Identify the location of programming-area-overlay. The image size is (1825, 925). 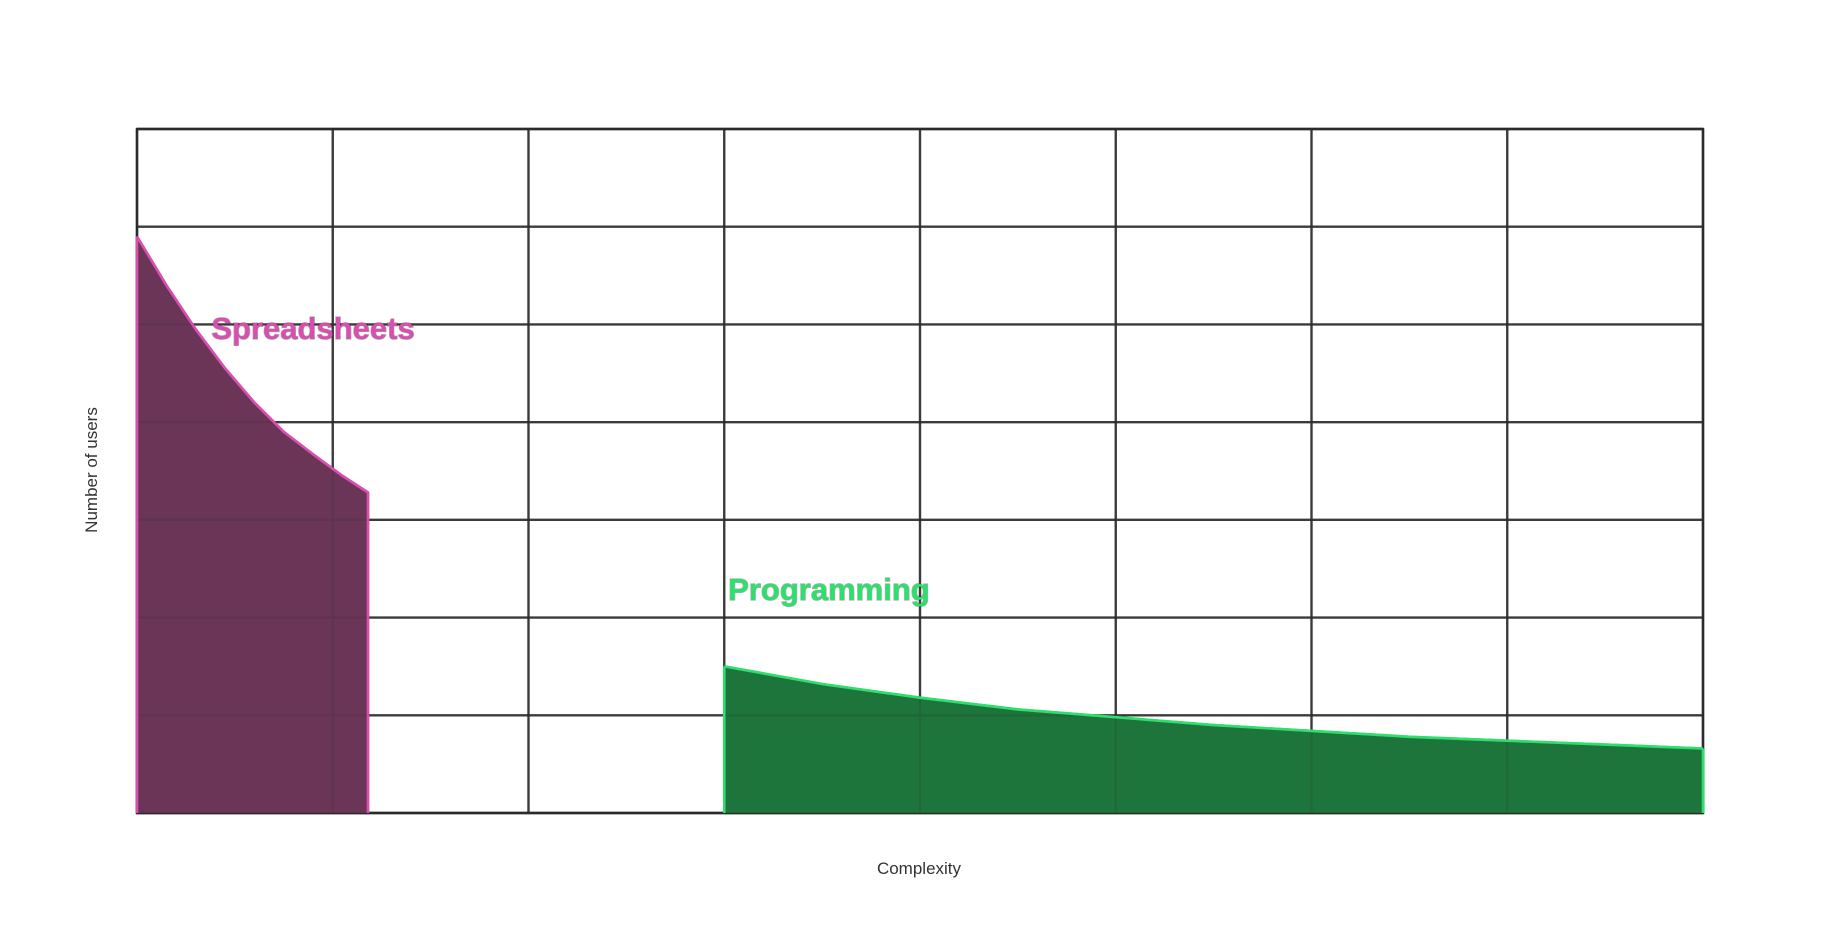
(1213, 739).